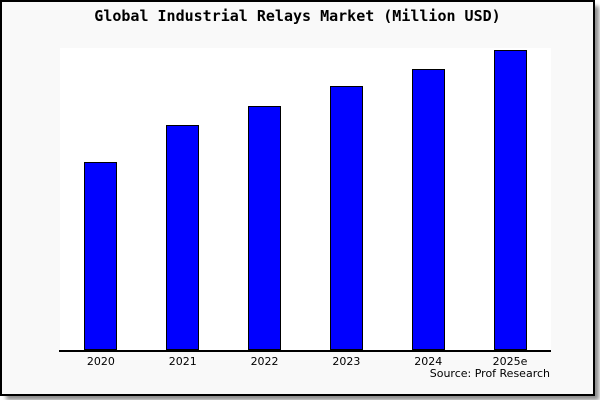 The height and width of the screenshot is (400, 600). I want to click on bar-2025e, so click(510, 200).